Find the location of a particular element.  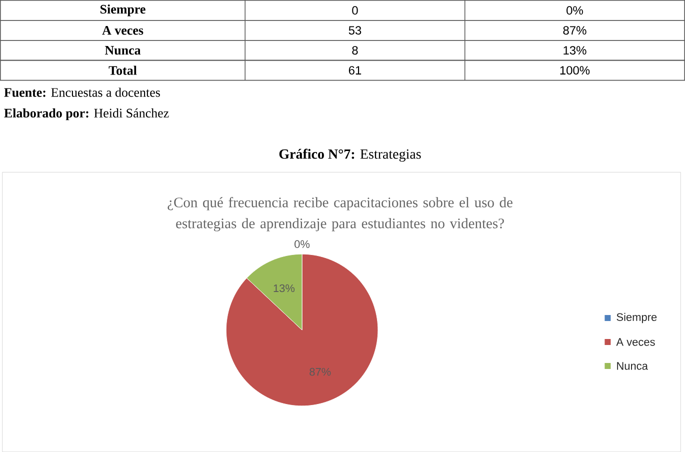

text: Total is located at coordinates (122, 70).